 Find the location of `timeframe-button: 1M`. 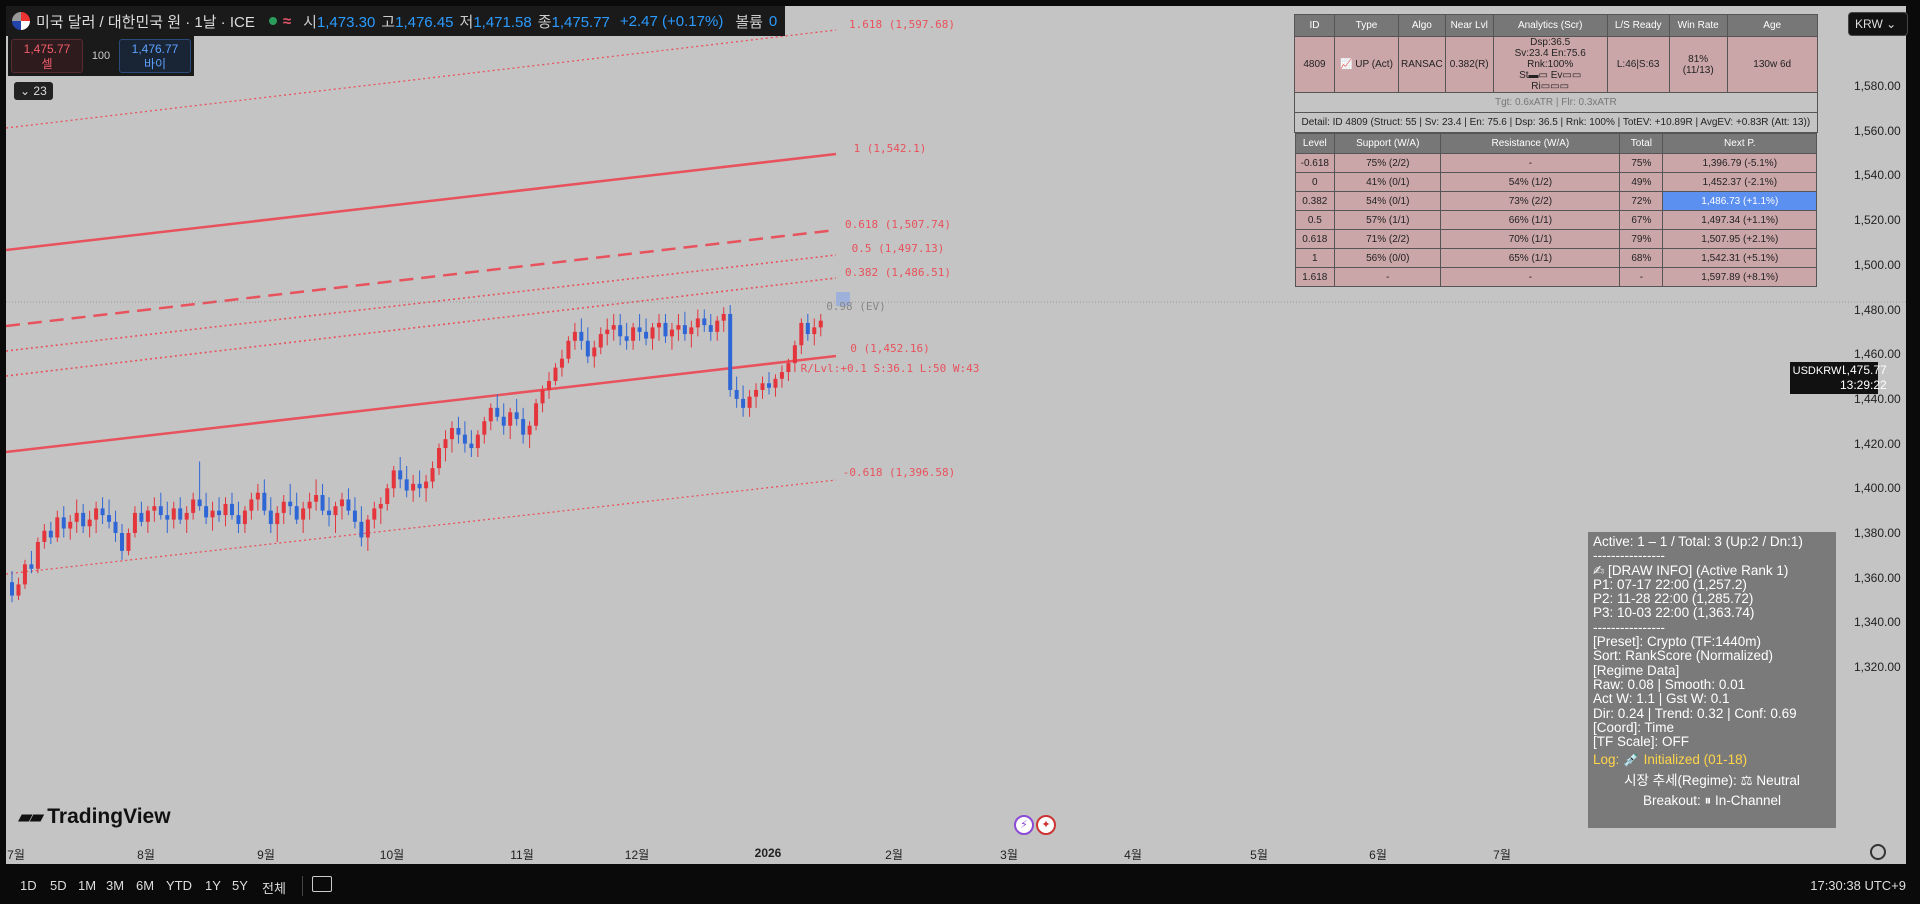

timeframe-button: 1M is located at coordinates (87, 885).